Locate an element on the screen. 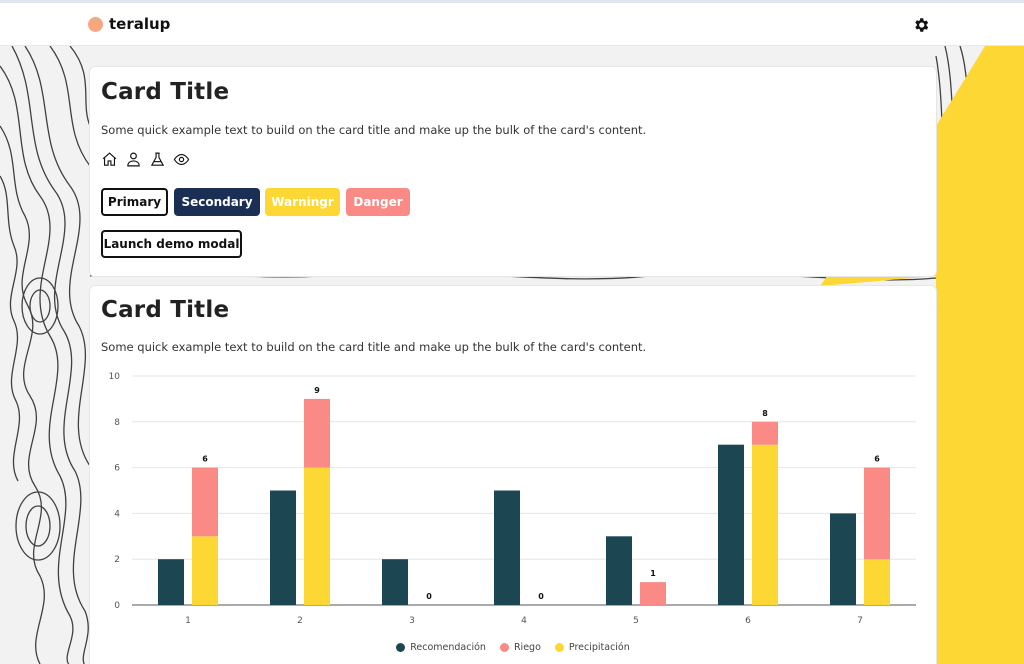 Image resolution: width=1024 pixels, height=664 pixels. x-tick-label: 4 is located at coordinates (524, 621).